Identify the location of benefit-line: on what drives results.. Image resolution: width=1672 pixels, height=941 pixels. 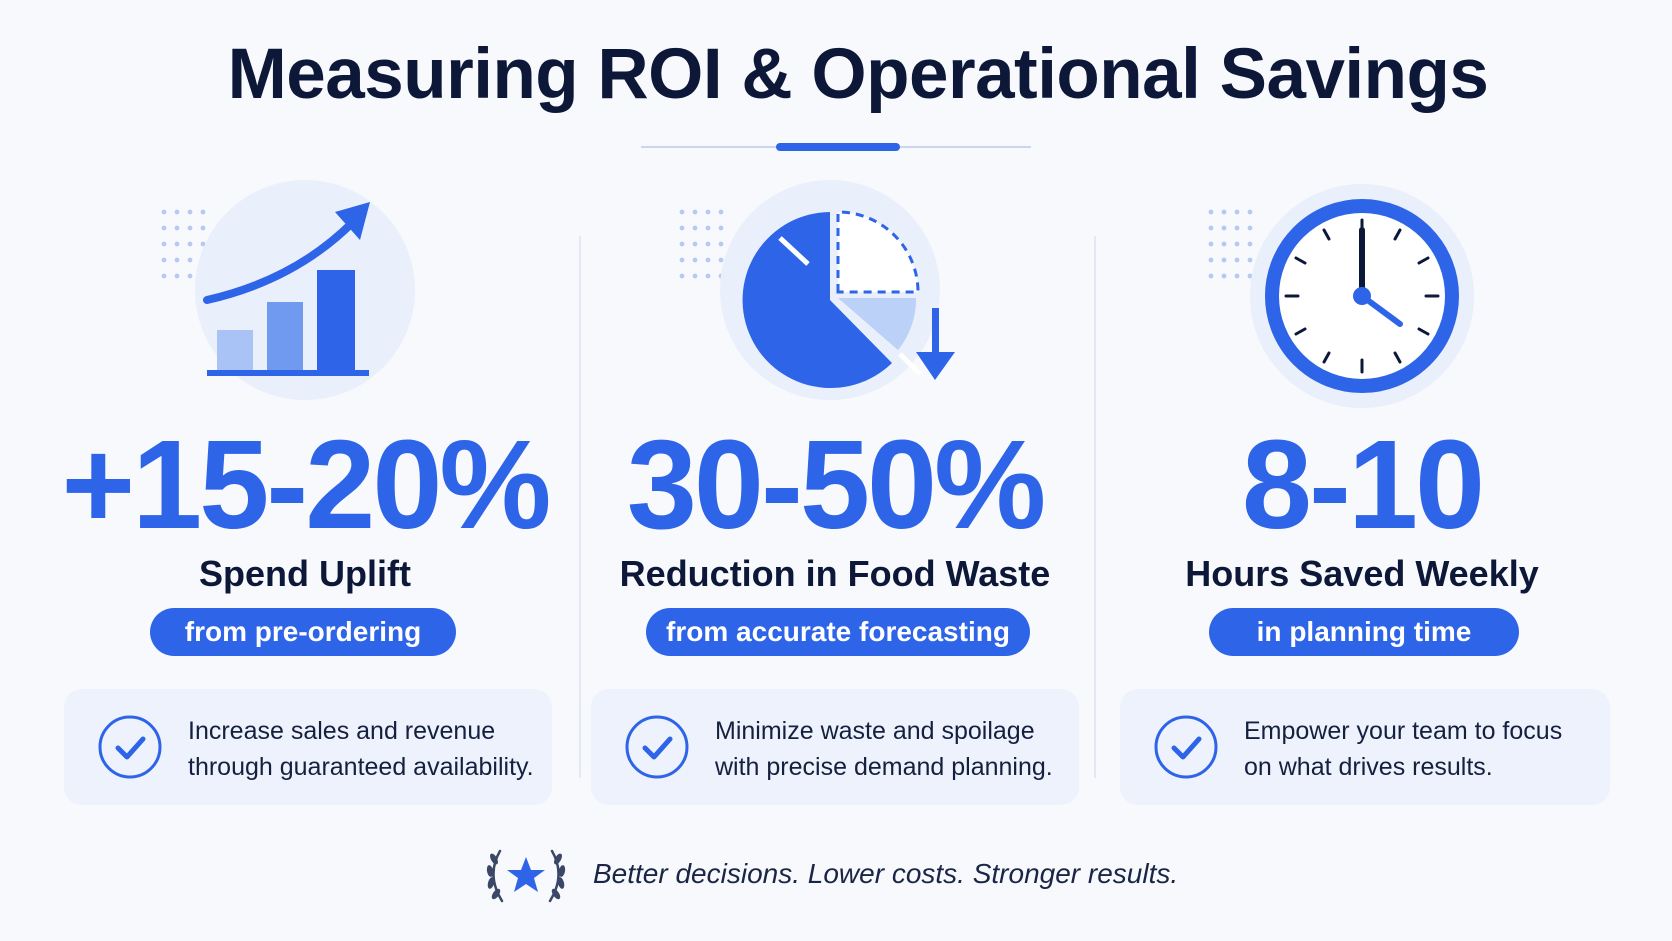
(1368, 767).